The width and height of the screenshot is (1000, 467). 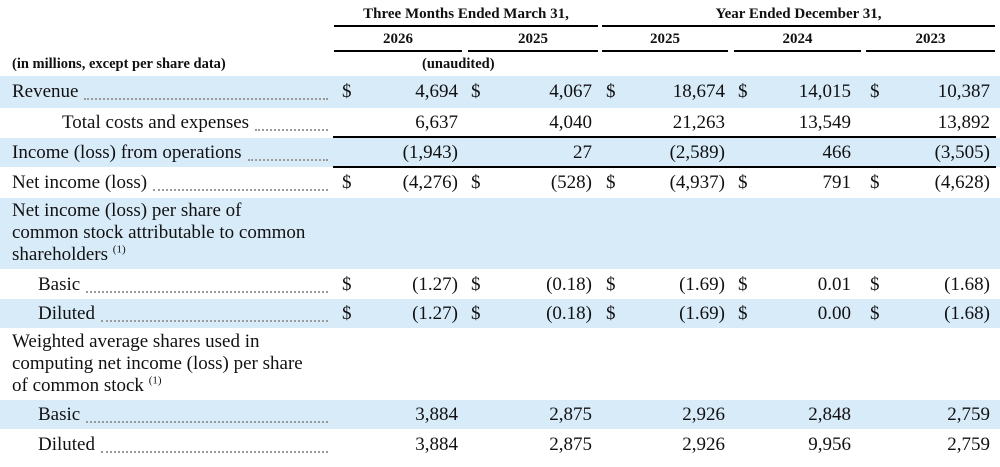 What do you see at coordinates (834, 313) in the screenshot?
I see `cell-value: 0.00` at bounding box center [834, 313].